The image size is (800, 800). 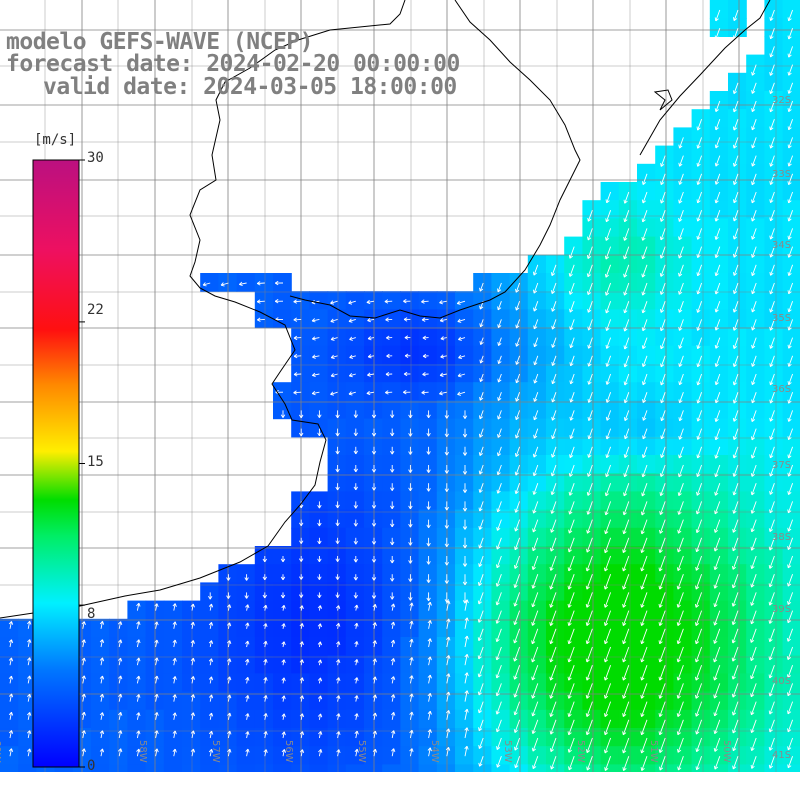 I want to click on coastline-ne, so click(x=435, y=159).